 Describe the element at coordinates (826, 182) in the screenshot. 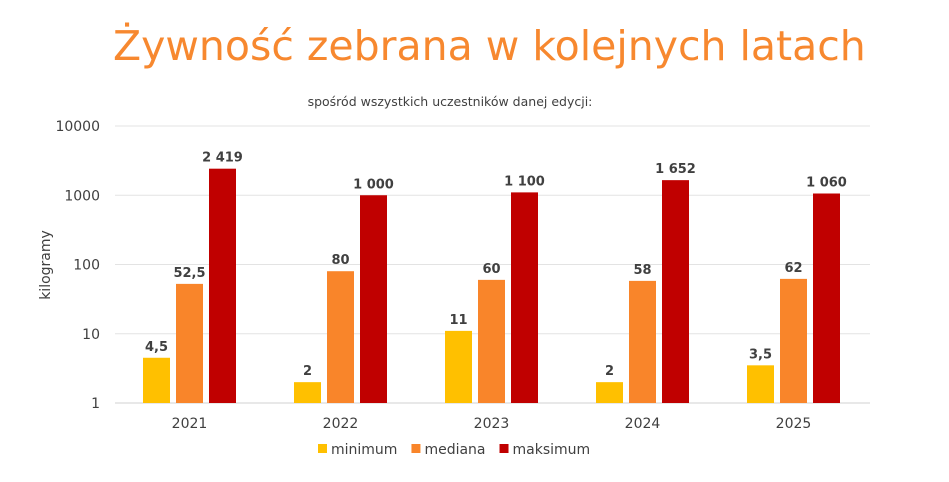

I see `data-label: 1 060` at that location.